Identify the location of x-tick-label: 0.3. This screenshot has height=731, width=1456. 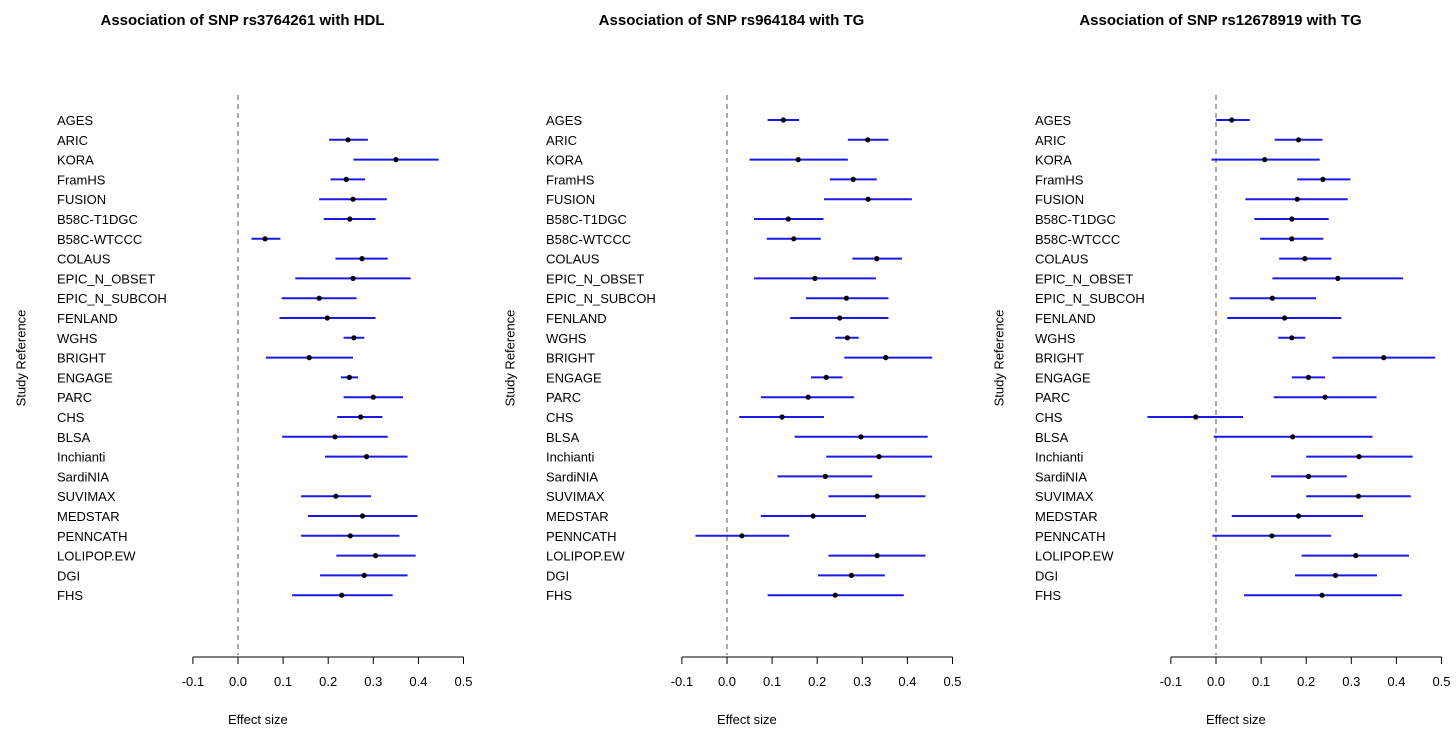
(862, 681).